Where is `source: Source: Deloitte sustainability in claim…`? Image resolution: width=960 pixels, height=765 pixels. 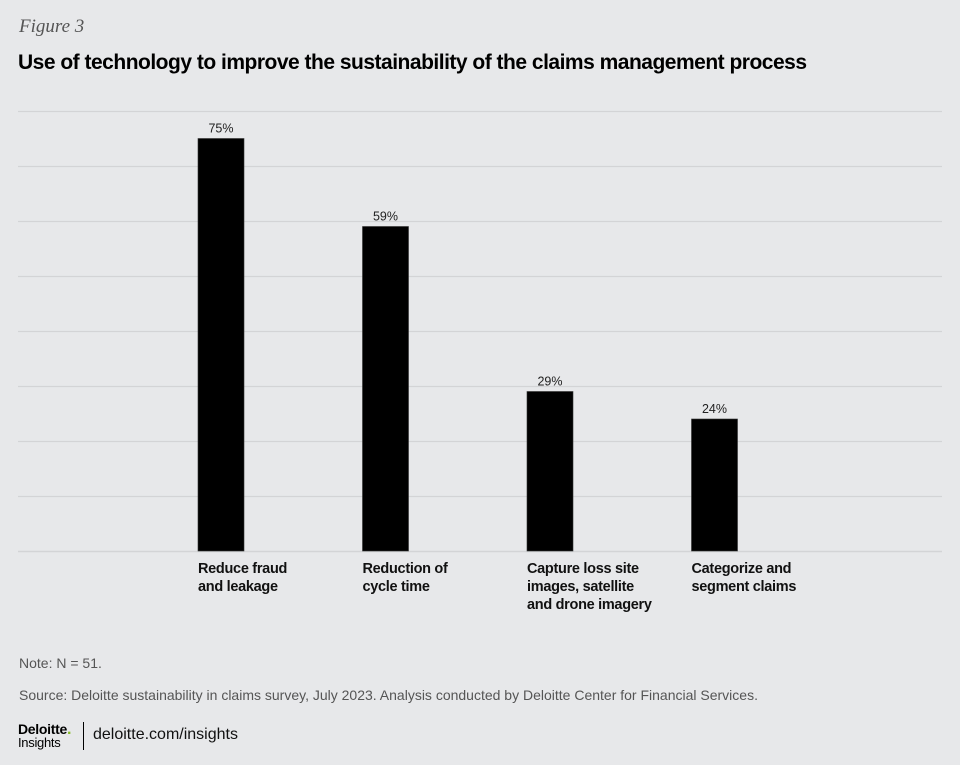
source: Source: Deloitte sustainability in claim… is located at coordinates (388, 695).